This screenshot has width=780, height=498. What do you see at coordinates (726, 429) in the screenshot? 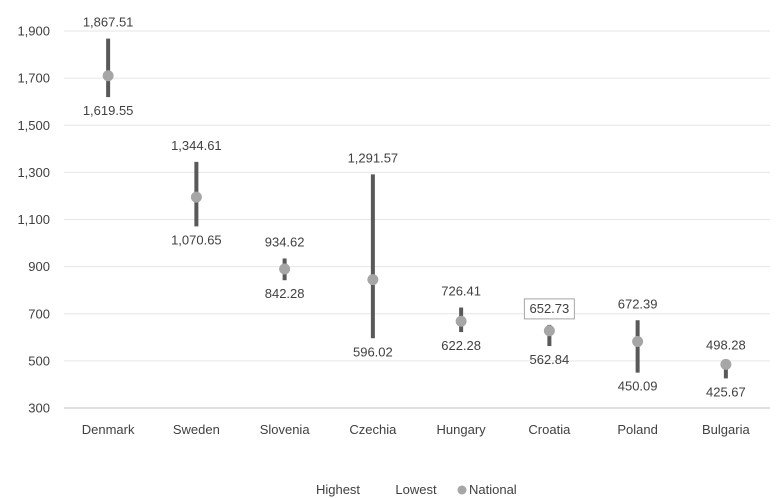
I see `x-tick-label: Bulgaria` at bounding box center [726, 429].